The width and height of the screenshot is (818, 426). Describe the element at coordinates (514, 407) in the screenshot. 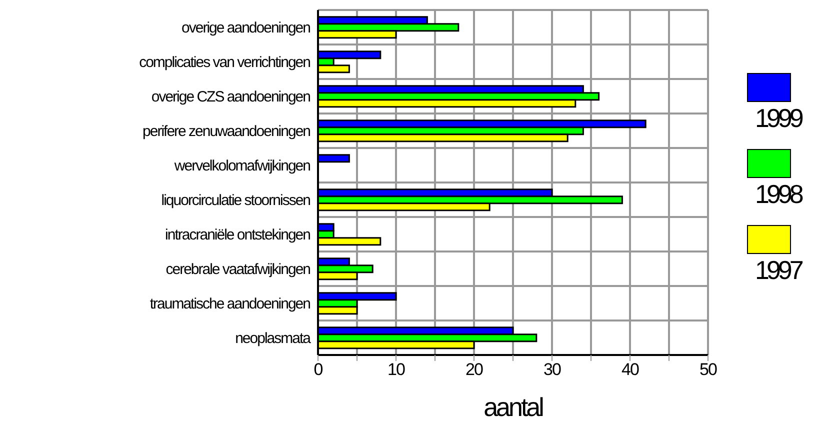

I see `x-axis-title: aantal` at that location.